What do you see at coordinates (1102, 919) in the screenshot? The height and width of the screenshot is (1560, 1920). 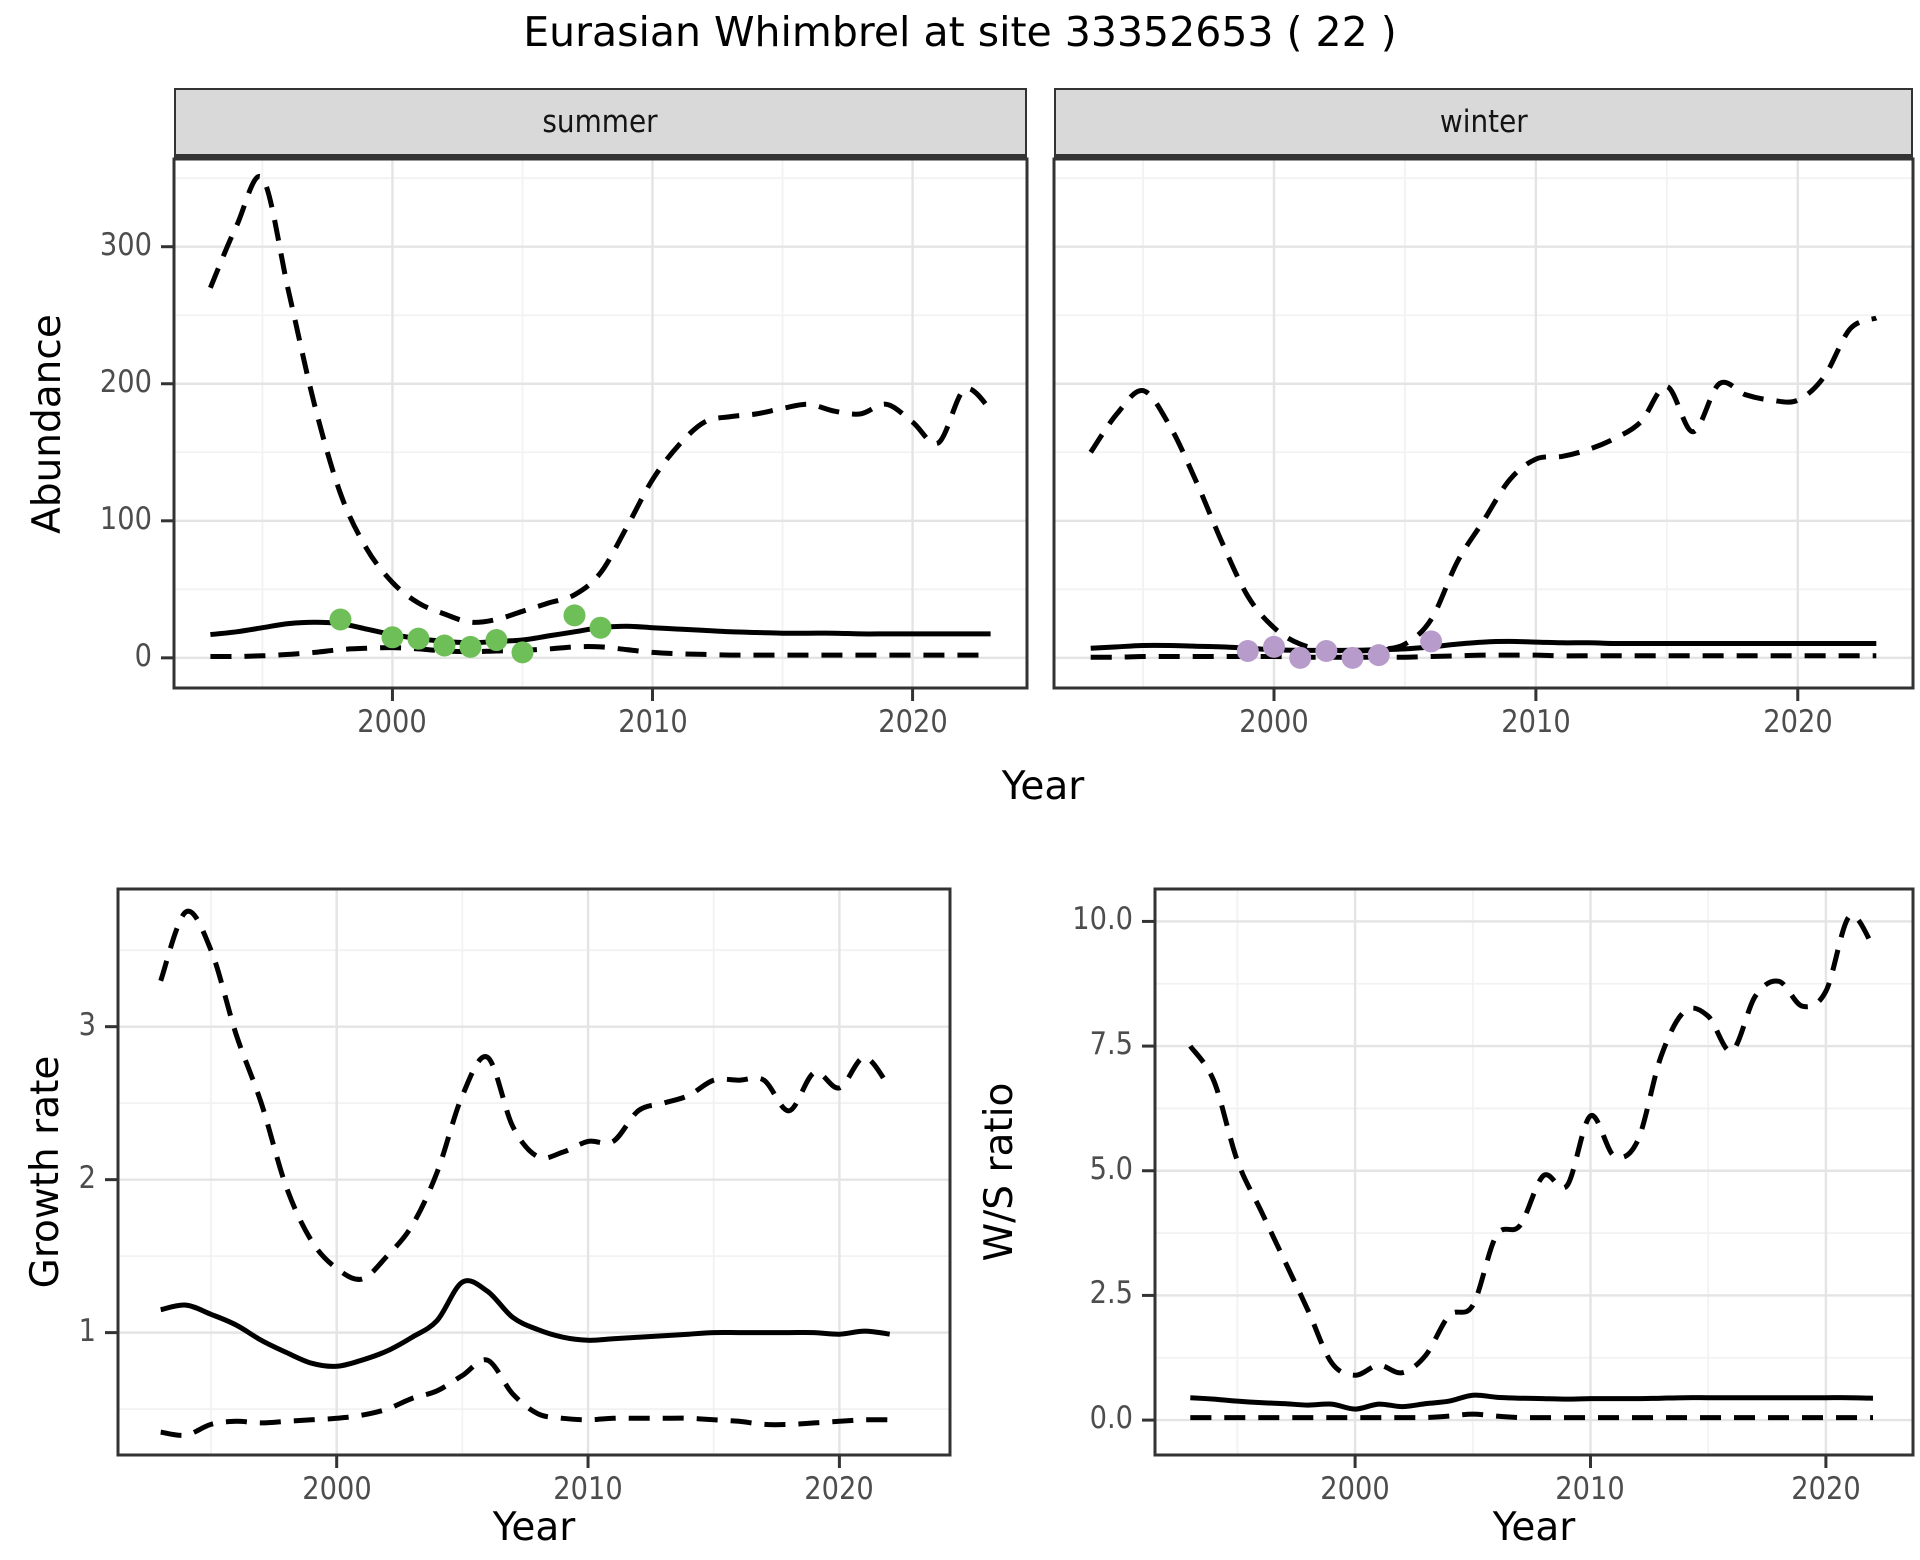 I see `ws-ratio-y-tick-label: 10.0` at bounding box center [1102, 919].